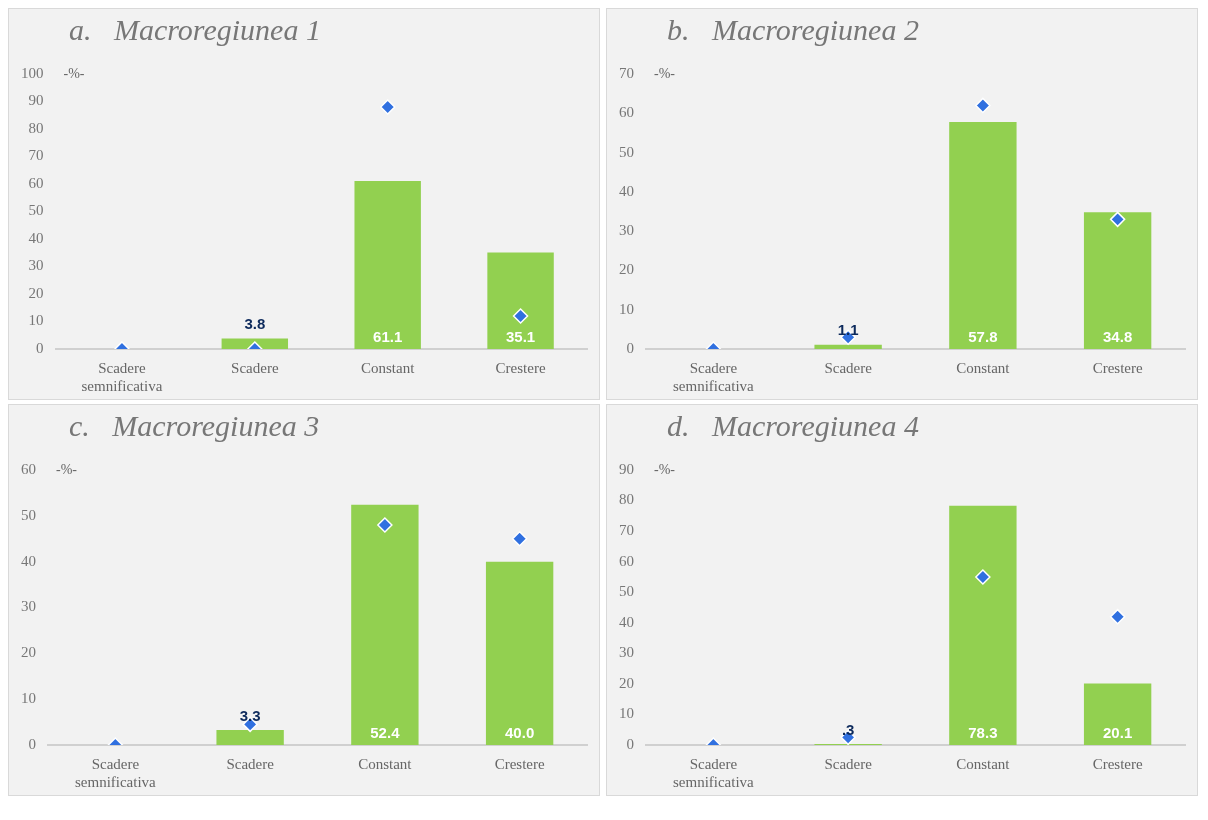 The image size is (1208, 820). Describe the element at coordinates (1118, 336) in the screenshot. I see `data-label: 34.8` at that location.